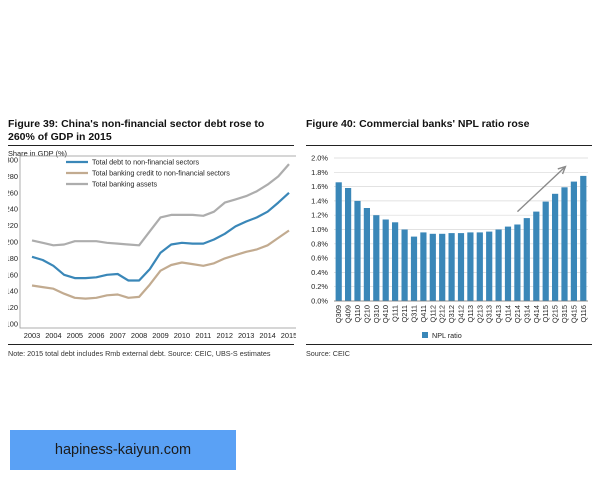 Image resolution: width=600 pixels, height=480 pixels. Describe the element at coordinates (246, 335) in the screenshot. I see `x-tick-label: 2013` at that location.